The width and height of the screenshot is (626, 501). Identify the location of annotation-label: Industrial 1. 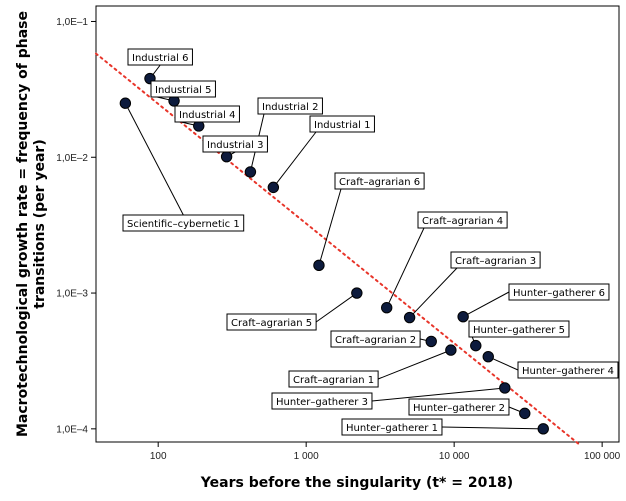
(342, 124).